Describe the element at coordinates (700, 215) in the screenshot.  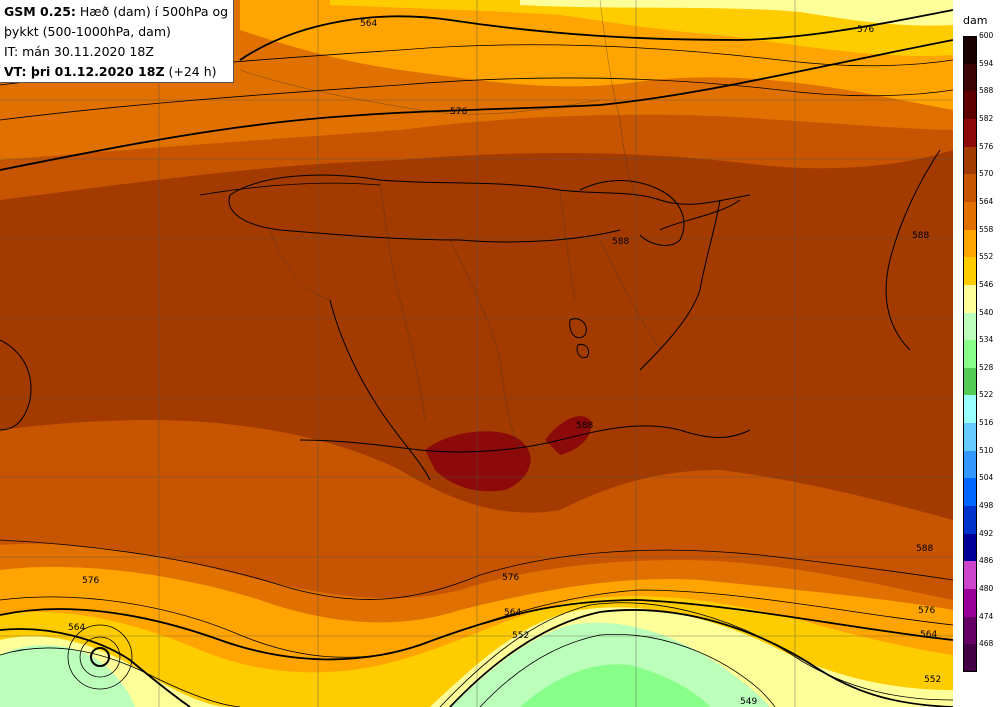
I see `coast-inlet` at that location.